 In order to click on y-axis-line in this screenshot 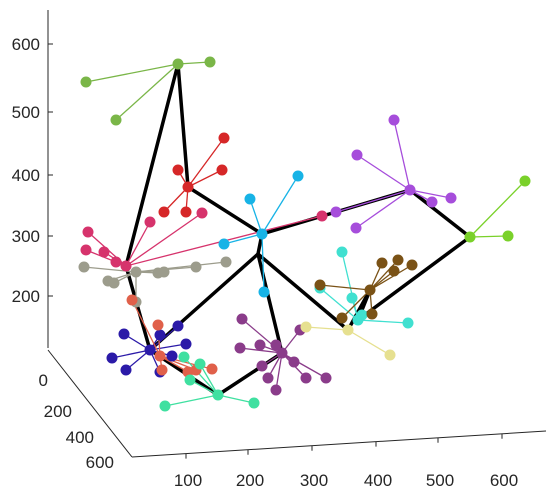, I will do `click(90, 403)`.